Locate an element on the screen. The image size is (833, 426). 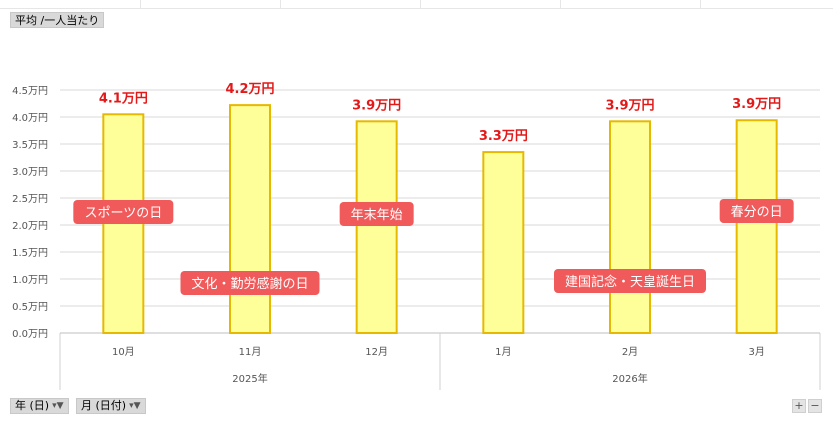
year-filter-button: 年 (日) ▾▼ is located at coordinates (39, 406).